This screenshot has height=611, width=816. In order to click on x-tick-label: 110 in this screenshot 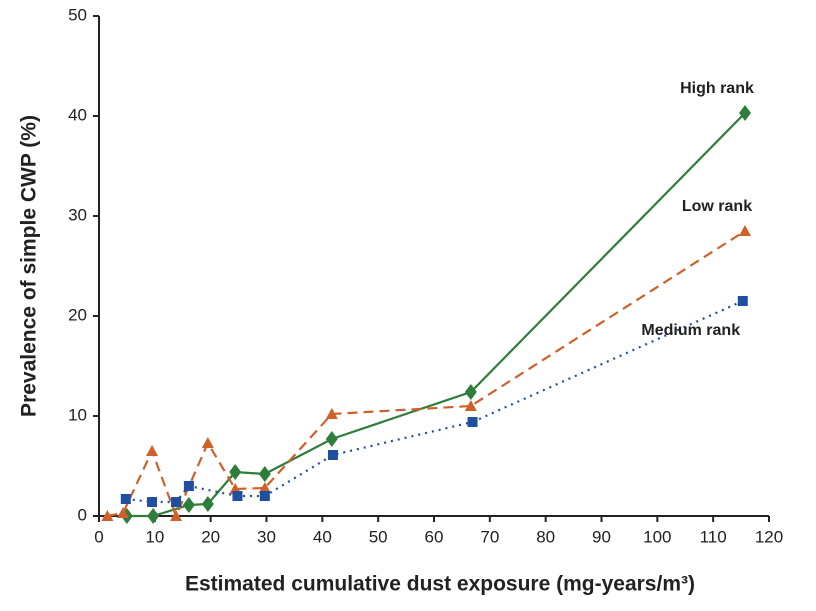, I will do `click(713, 536)`.